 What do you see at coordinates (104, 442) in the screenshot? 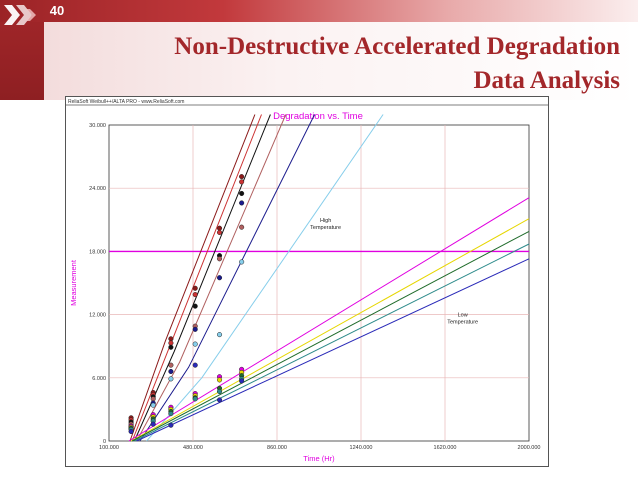
I see `y-tick-label: 0` at bounding box center [104, 442].